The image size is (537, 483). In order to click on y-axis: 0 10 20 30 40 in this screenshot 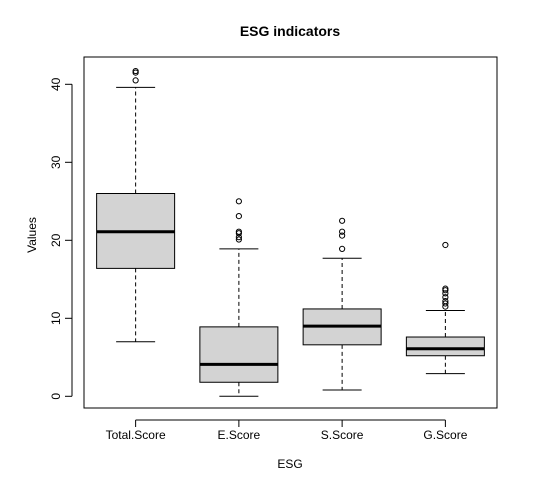, I will do `click(61, 238)`.